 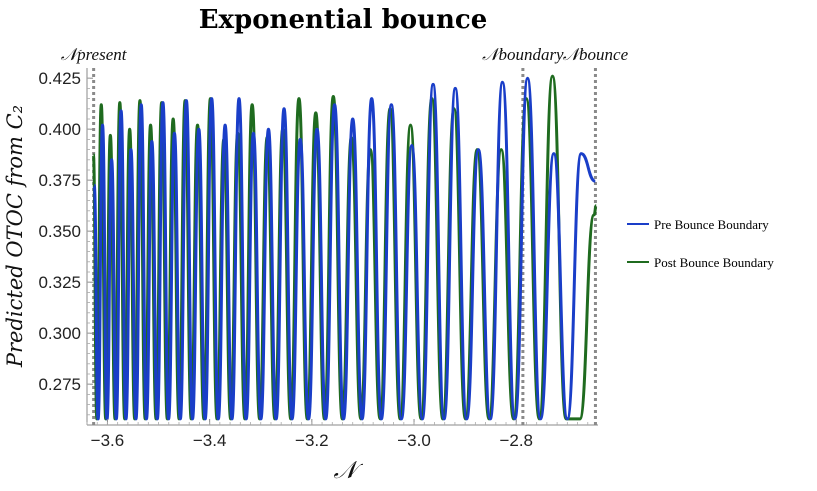 I want to click on x-tick-label: −3.0, so click(x=414, y=440).